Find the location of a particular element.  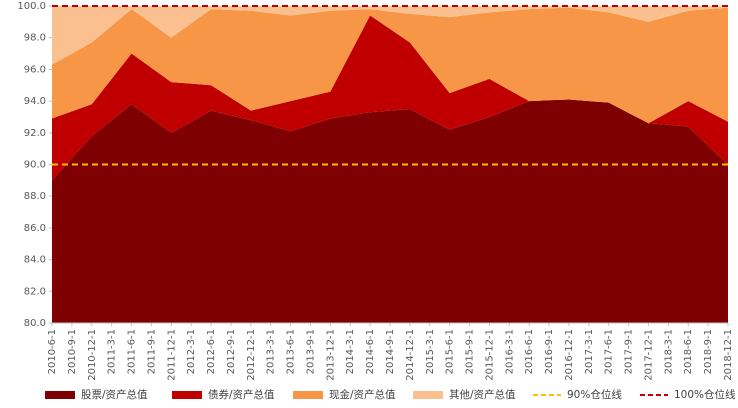

y-tick-label: 88.0 is located at coordinates (35, 196).